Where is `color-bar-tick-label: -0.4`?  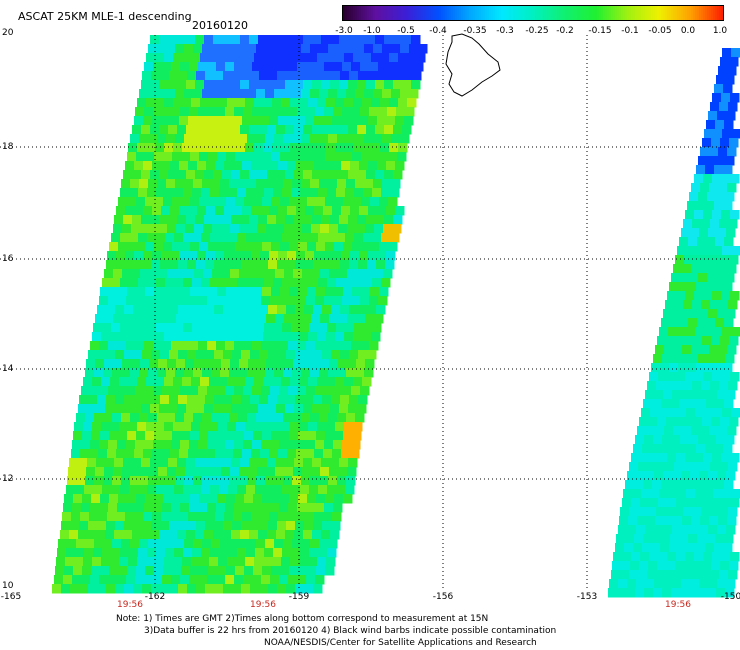 color-bar-tick-label: -0.4 is located at coordinates (438, 31).